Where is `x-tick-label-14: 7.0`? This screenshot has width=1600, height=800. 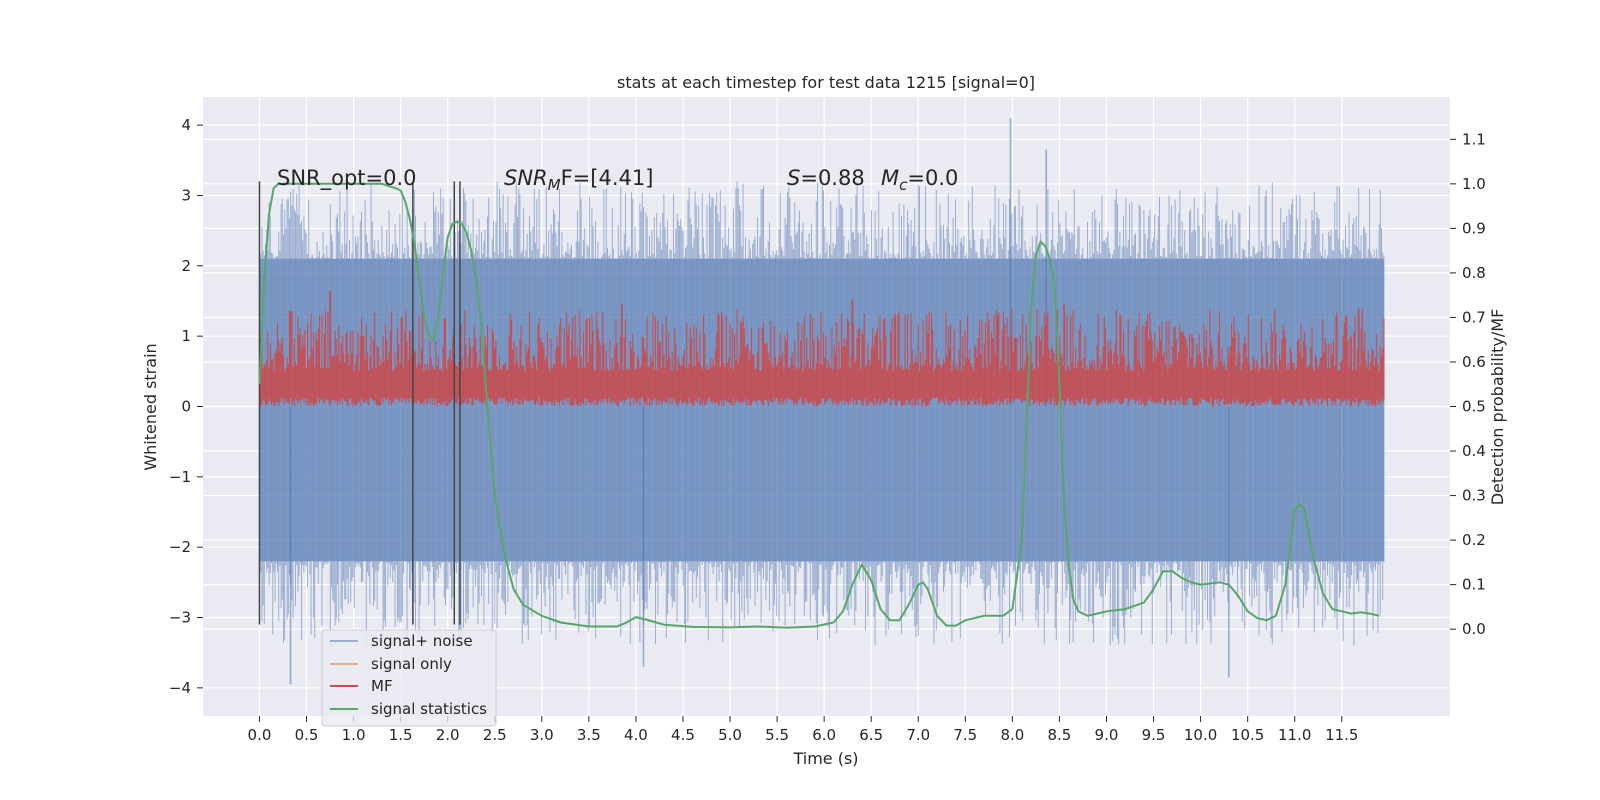 x-tick-label-14: 7.0 is located at coordinates (918, 735).